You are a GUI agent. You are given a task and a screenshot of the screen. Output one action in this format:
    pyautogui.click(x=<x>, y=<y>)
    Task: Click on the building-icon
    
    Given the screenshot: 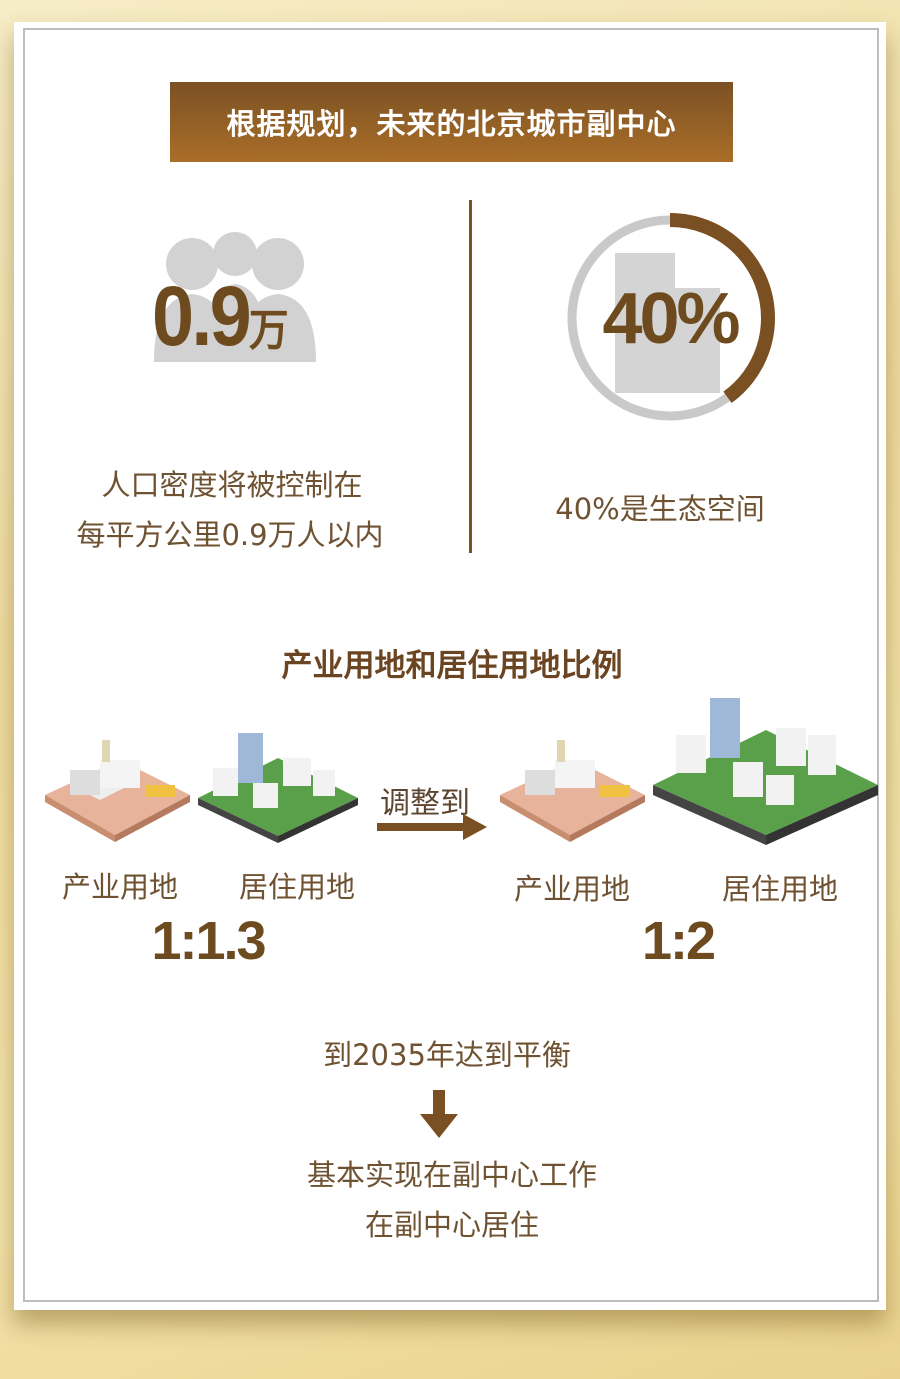 What is the action you would take?
    pyautogui.click(x=667, y=323)
    